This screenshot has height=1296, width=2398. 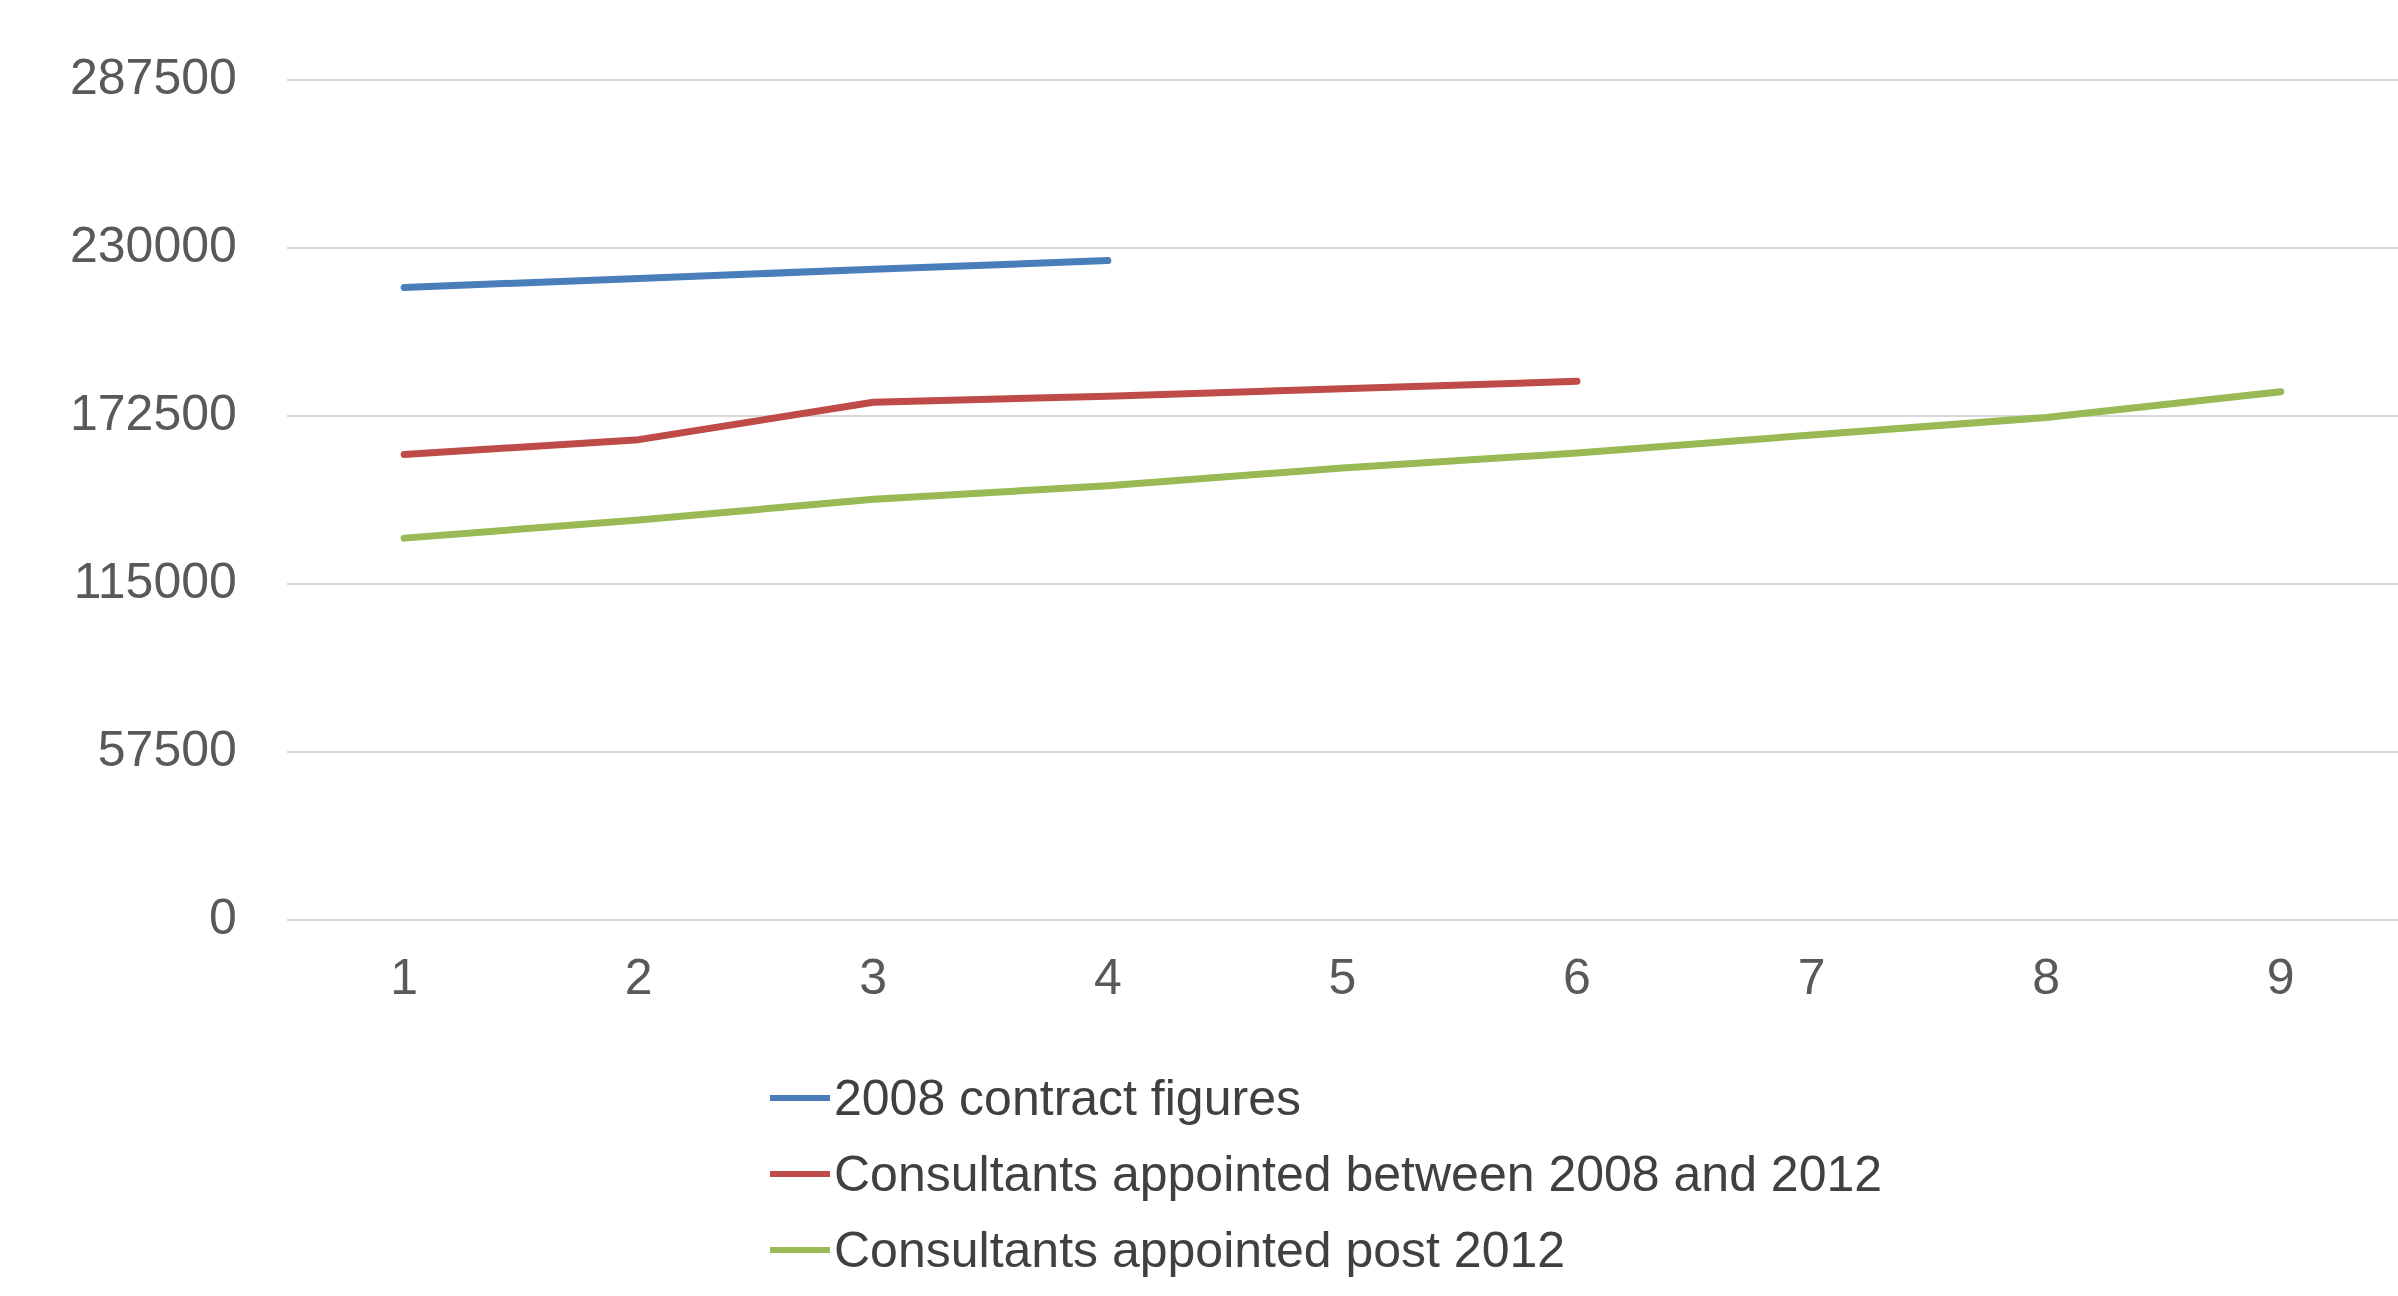 I want to click on x-tick-label: 4, so click(x=1107, y=976).